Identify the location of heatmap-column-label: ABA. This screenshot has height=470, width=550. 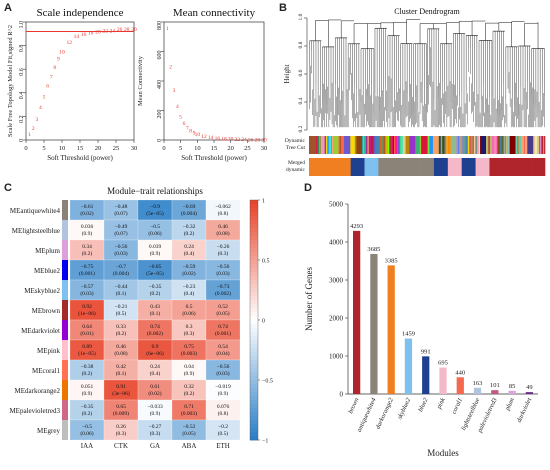
(189, 446).